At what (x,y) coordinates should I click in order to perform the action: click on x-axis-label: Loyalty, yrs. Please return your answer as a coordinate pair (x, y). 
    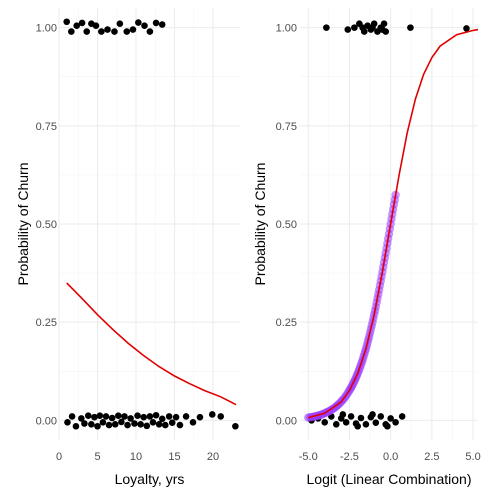
    Looking at the image, I should click on (150, 479).